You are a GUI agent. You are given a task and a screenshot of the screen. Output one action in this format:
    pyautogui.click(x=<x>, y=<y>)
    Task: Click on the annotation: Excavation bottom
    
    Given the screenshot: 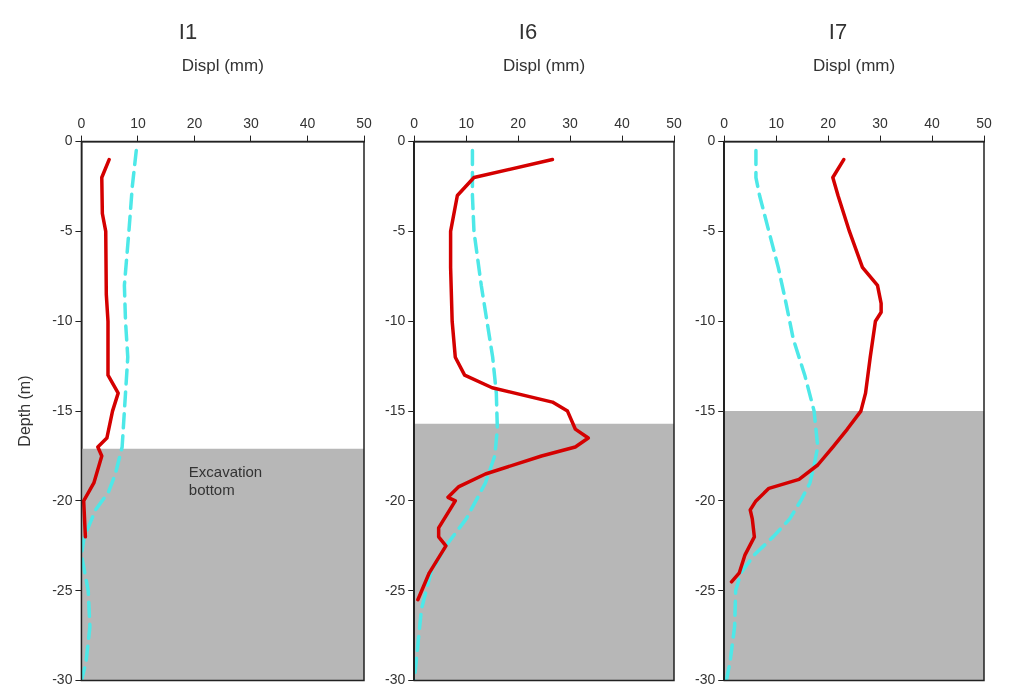 What is the action you would take?
    pyautogui.click(x=225, y=480)
    